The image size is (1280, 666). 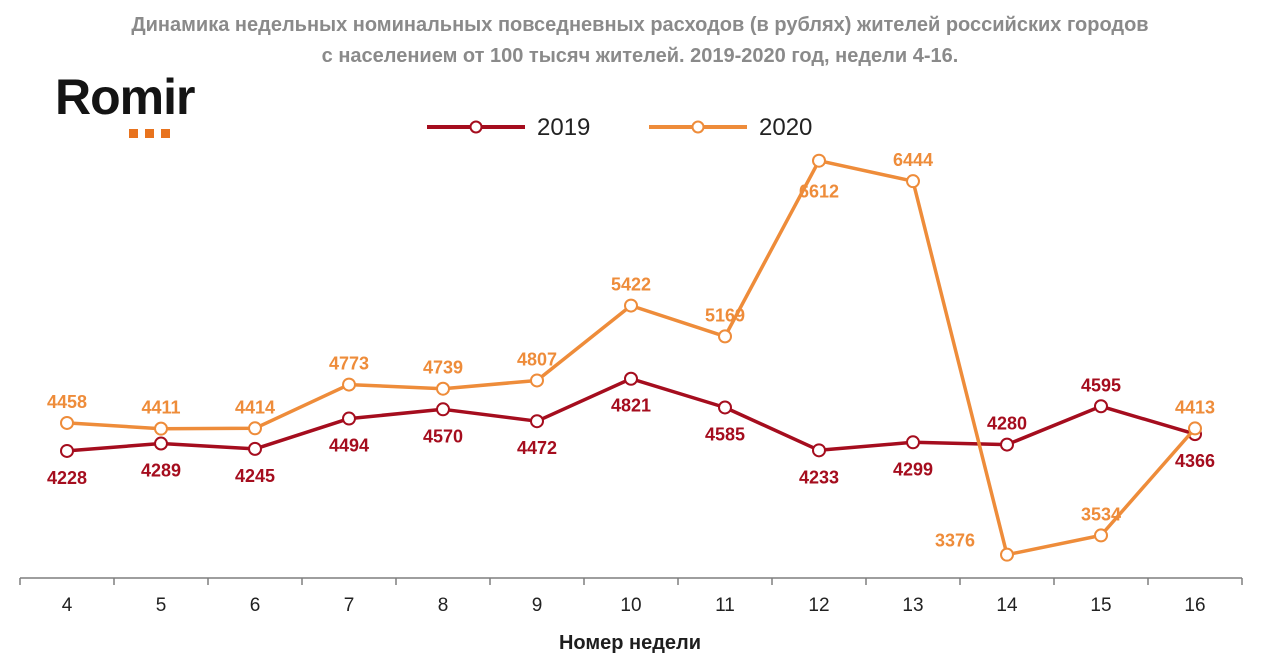 I want to click on x-tick-label: 5, so click(x=161, y=605).